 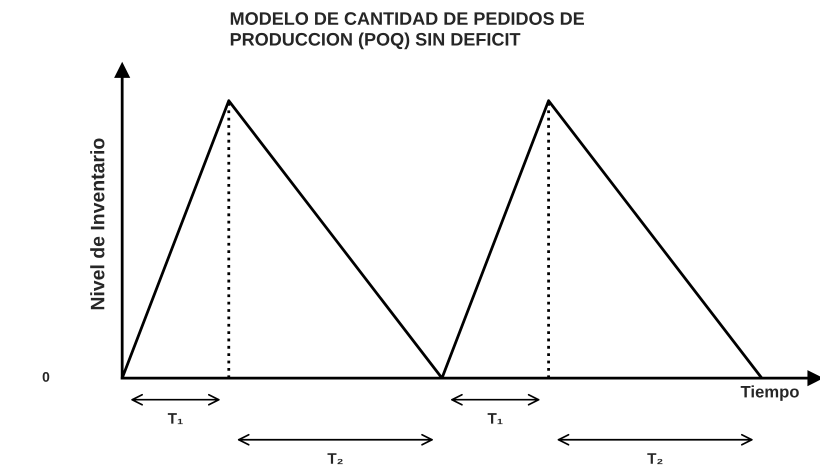 What do you see at coordinates (407, 31) in the screenshot?
I see `chart-title: MODELO DE CANTIDAD DE PEDIDOS DE PRODUCCION (POQ) SIN DEFICIT` at bounding box center [407, 31].